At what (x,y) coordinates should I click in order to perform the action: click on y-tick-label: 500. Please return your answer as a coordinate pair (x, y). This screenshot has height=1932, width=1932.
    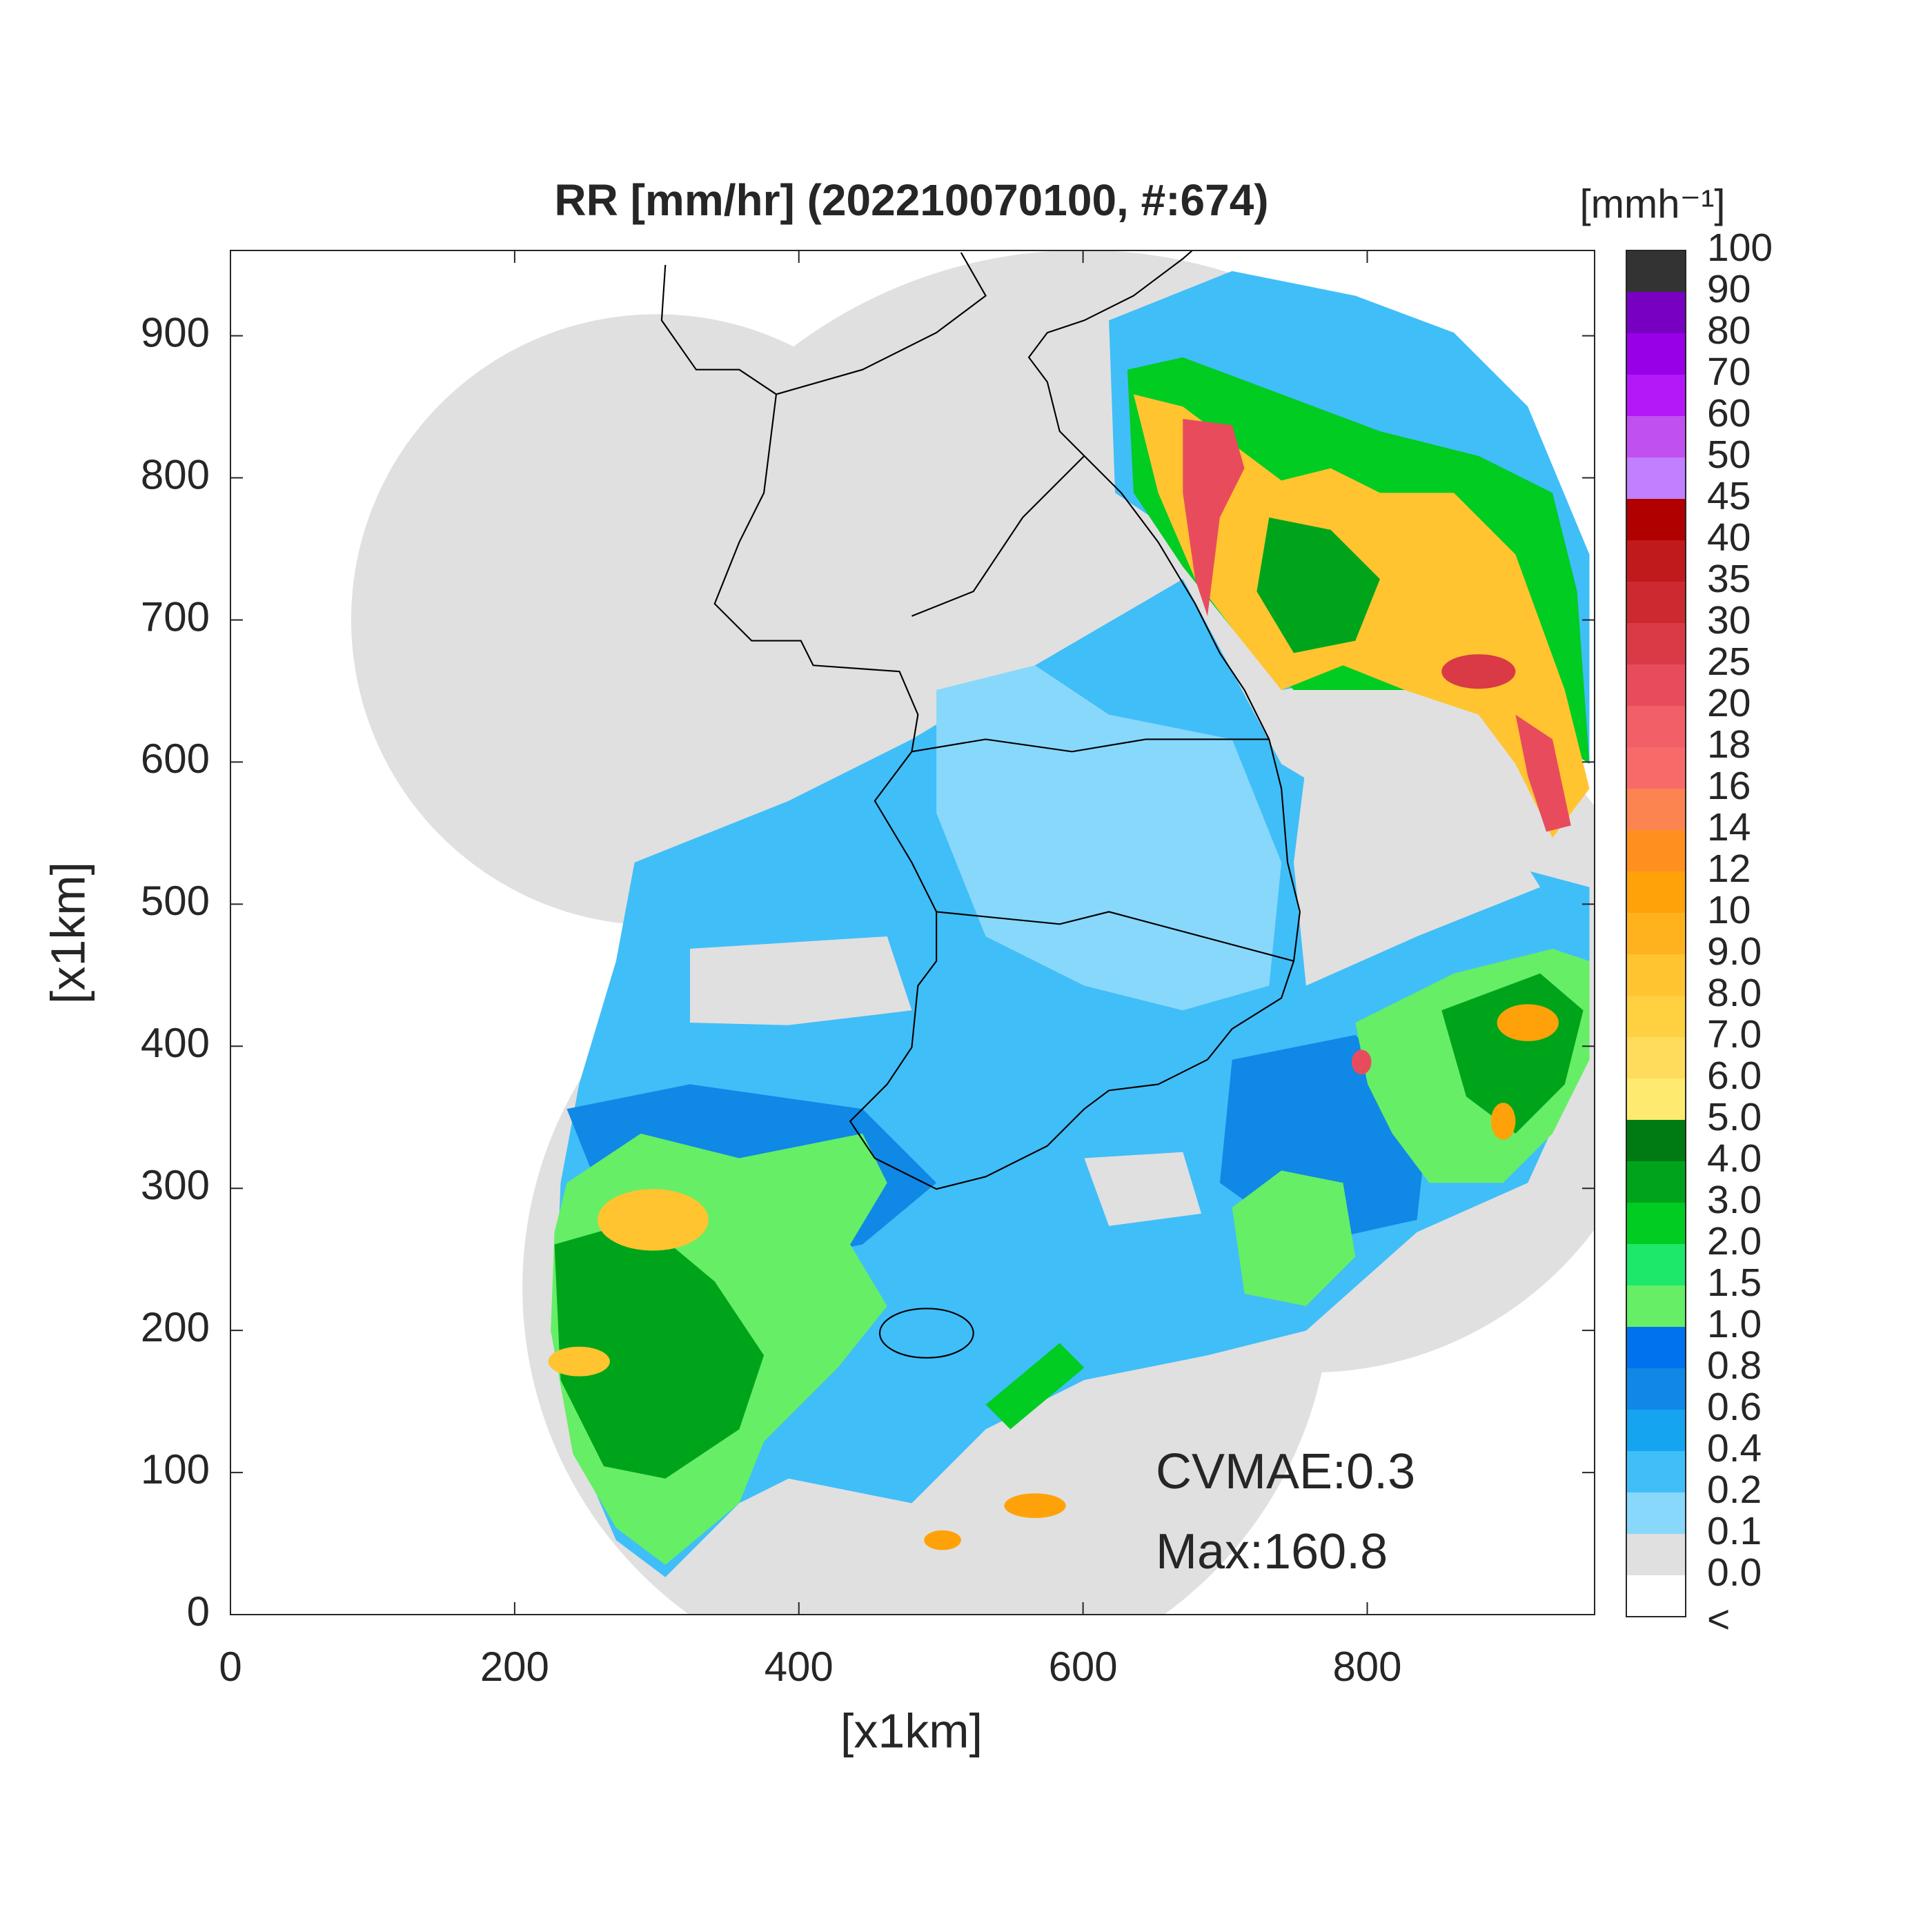
    Looking at the image, I should click on (175, 901).